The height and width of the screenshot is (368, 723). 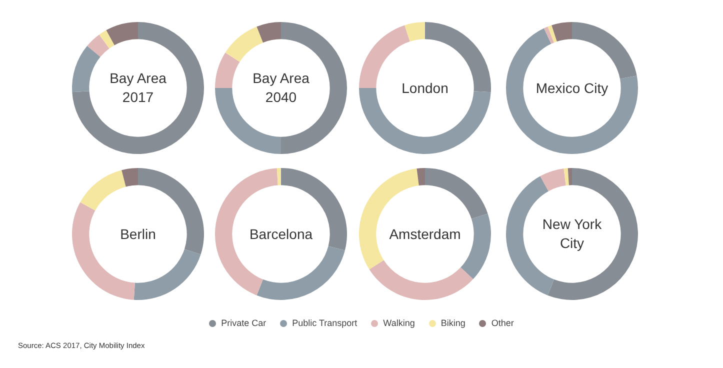 I want to click on text: Bay Area 2040, so click(x=281, y=88).